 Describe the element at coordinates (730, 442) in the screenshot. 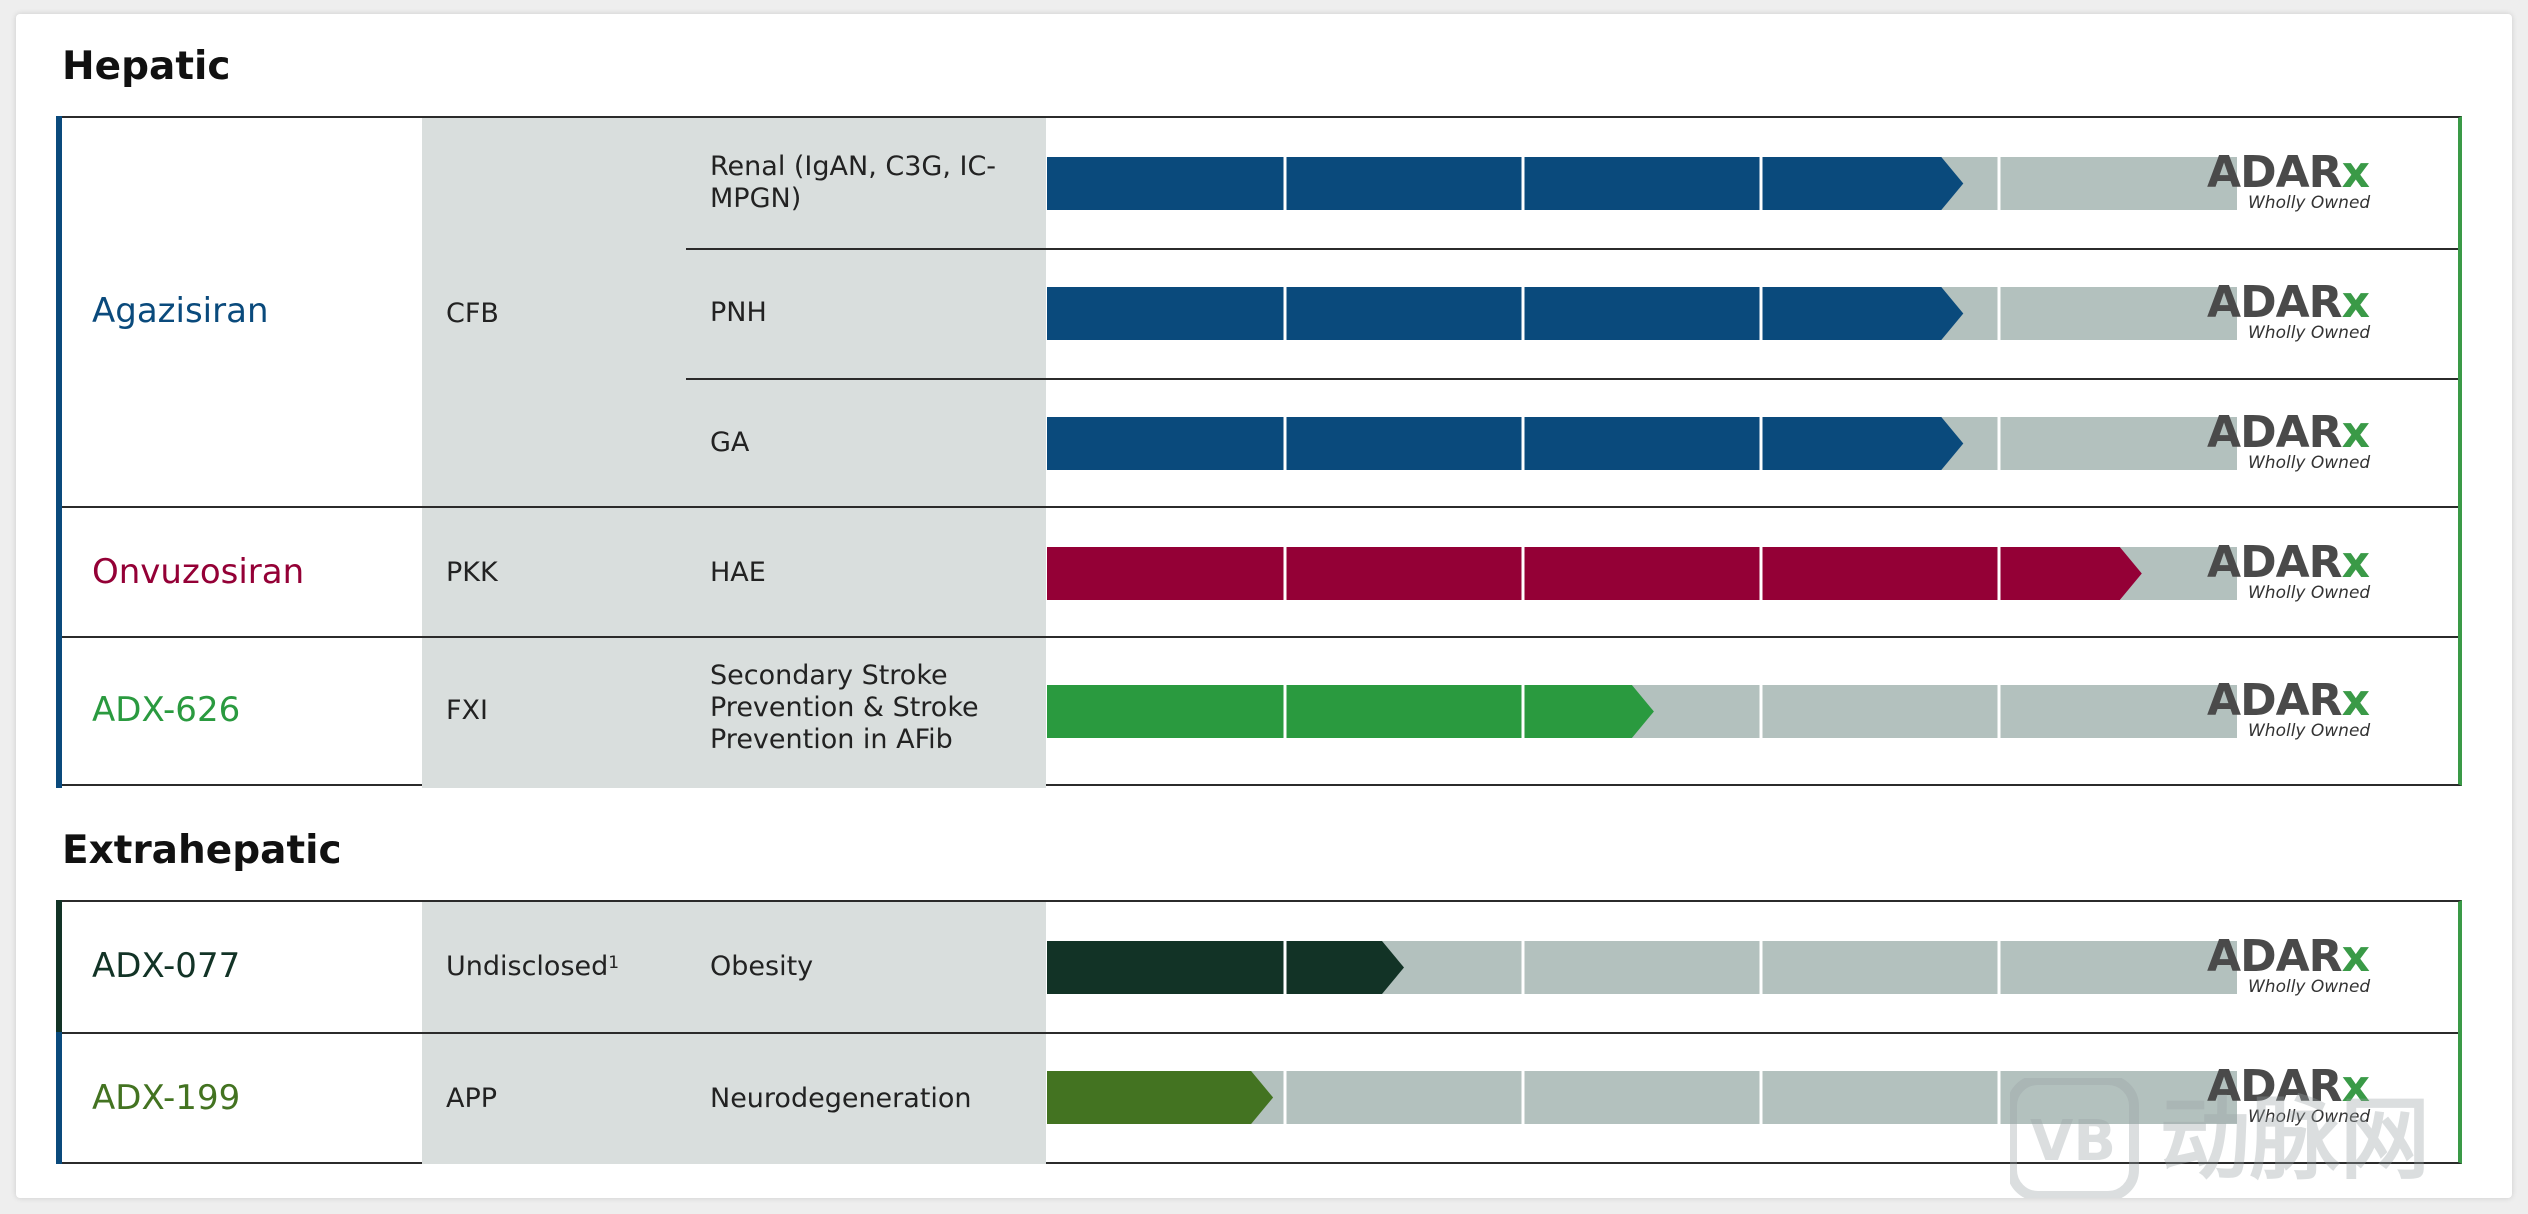

I see `indication-ga: GA` at that location.